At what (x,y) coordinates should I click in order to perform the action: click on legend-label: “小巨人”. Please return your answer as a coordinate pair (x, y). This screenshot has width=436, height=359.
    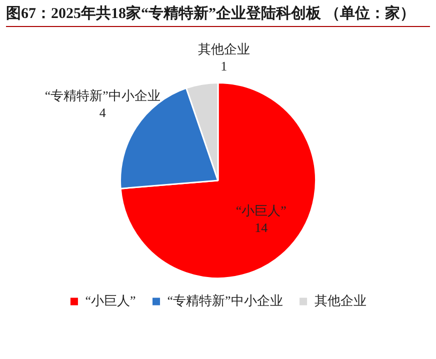
    Looking at the image, I should click on (110, 300).